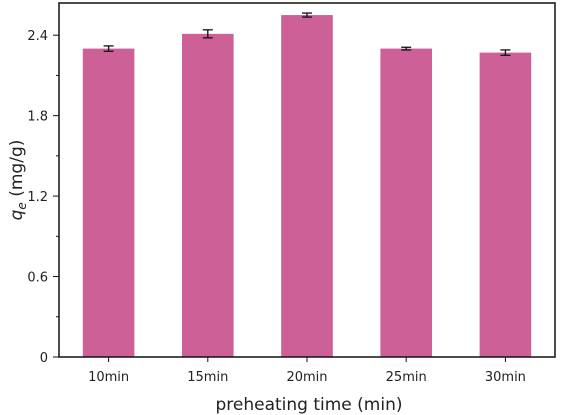 This screenshot has height=415, width=561. Describe the element at coordinates (308, 405) in the screenshot. I see `x-axis-title: preheating time (min)` at that location.